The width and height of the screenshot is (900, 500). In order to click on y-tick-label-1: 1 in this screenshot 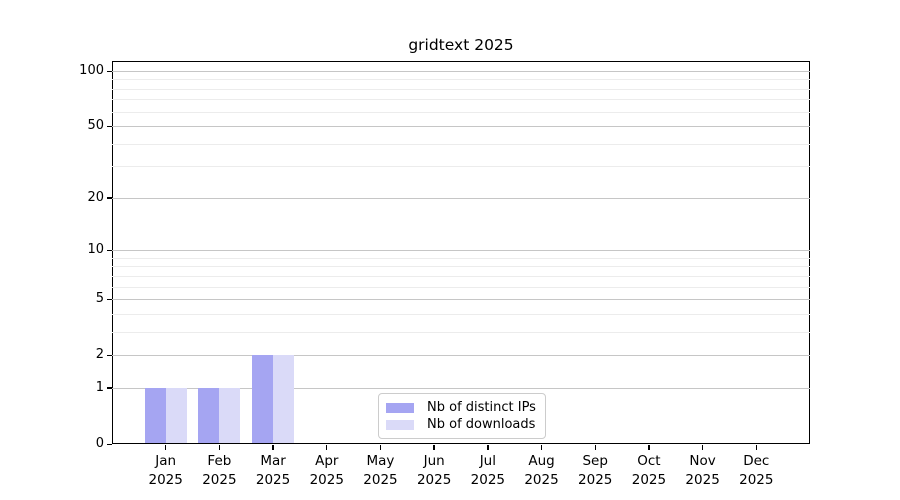, I will do `click(99, 387)`.